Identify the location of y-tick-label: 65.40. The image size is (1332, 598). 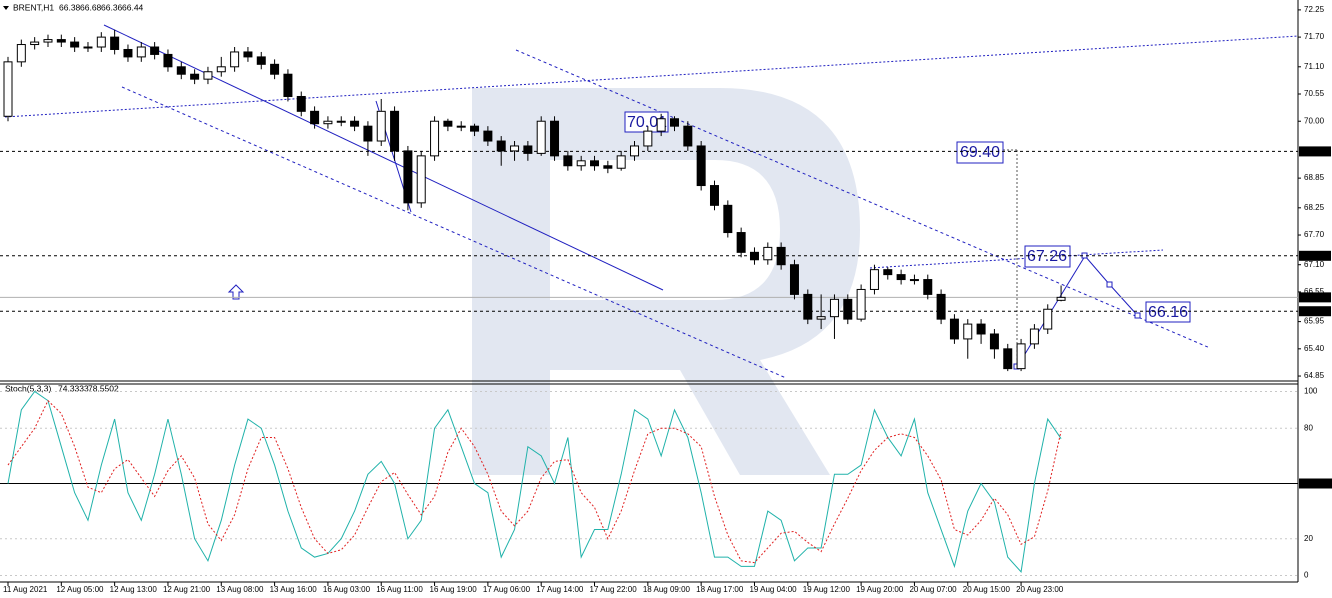
(1314, 348).